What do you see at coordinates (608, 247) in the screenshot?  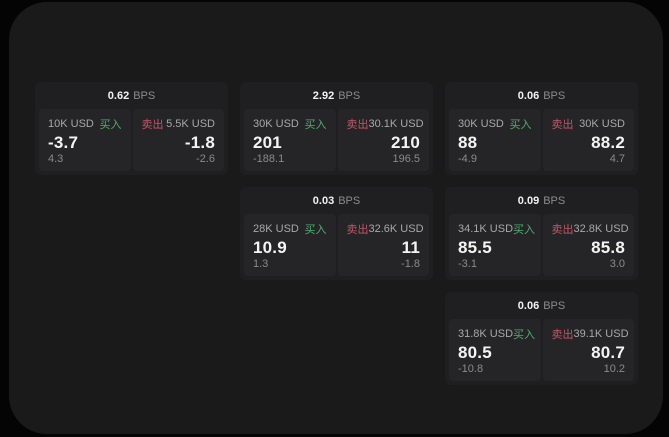 I see `sell-price: 85.8` at bounding box center [608, 247].